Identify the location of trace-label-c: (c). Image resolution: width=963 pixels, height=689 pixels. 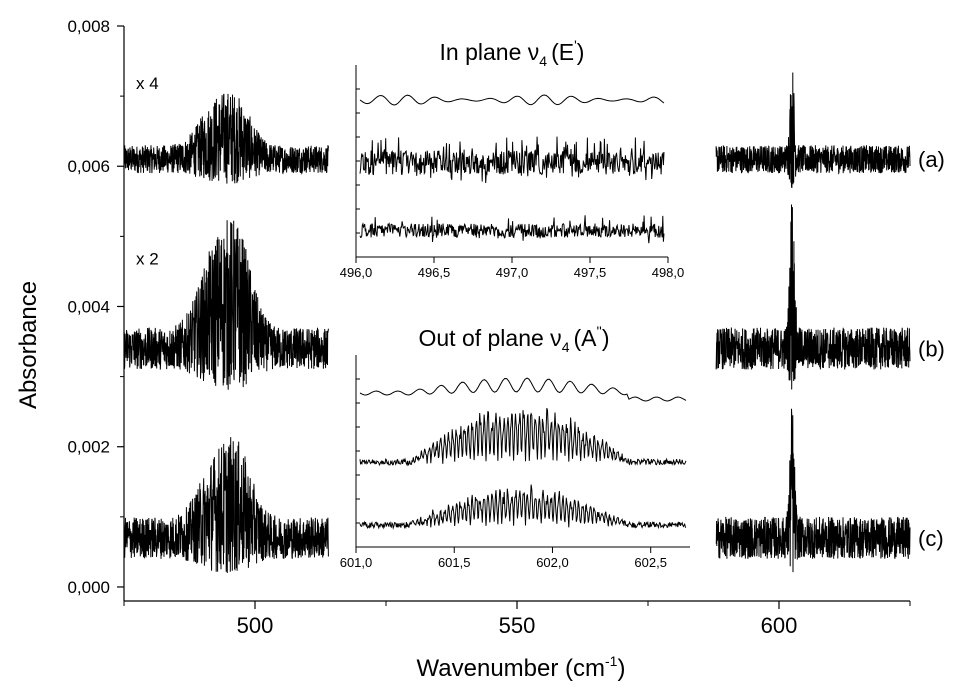
(931, 538).